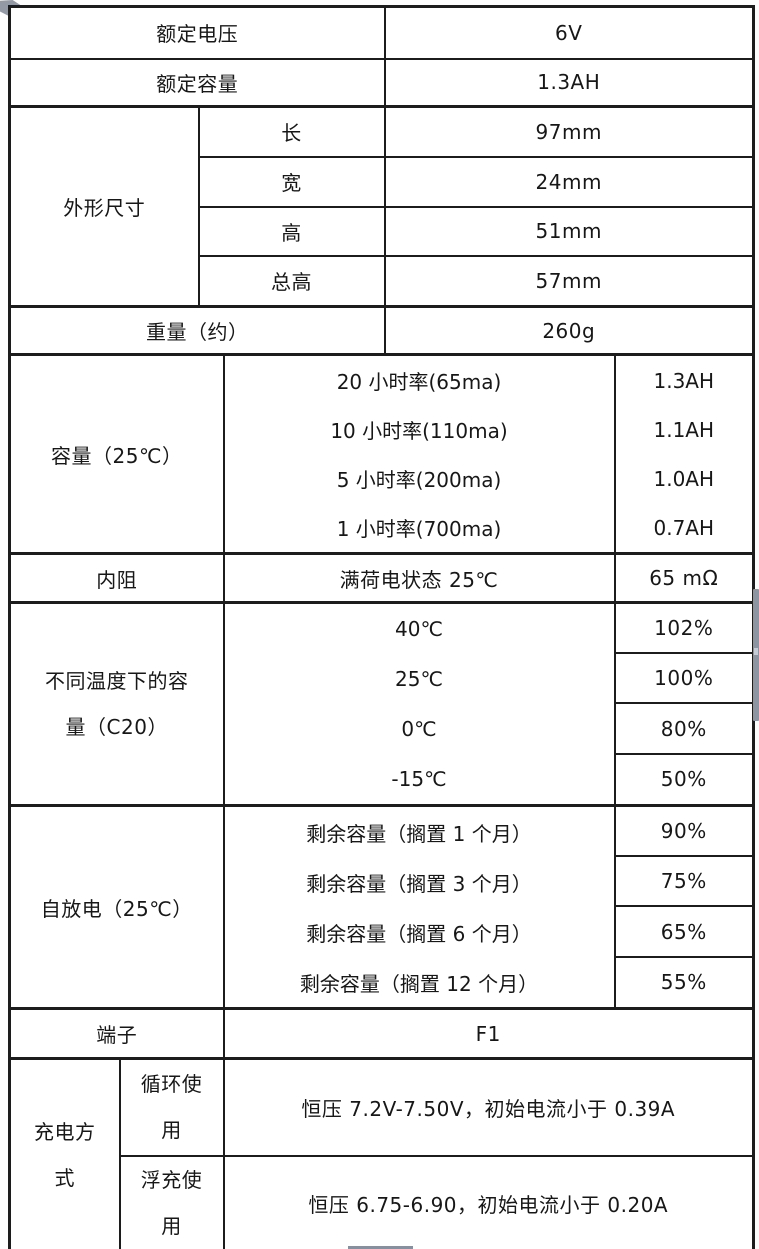 The image size is (759, 1249). Describe the element at coordinates (197, 330) in the screenshot. I see `weight-label: 重量（约）` at that location.